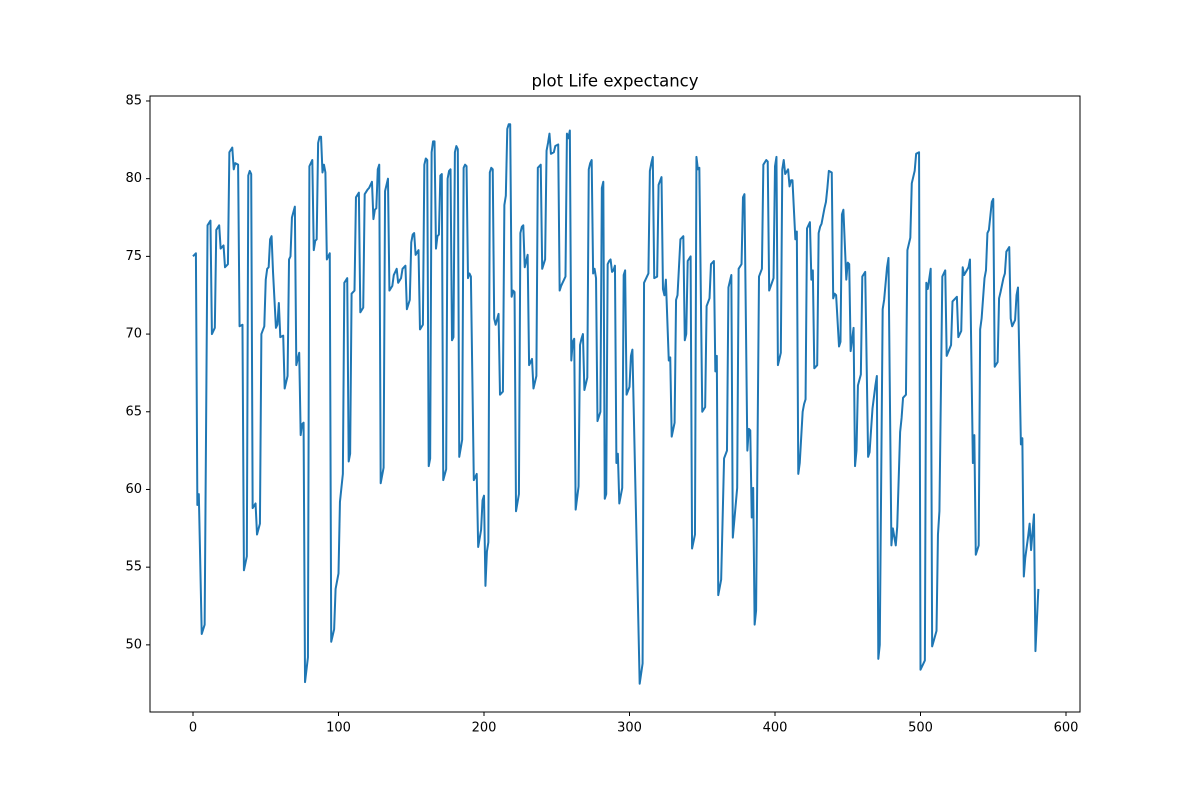  Describe the element at coordinates (133, 411) in the screenshot. I see `y-tick-label: 65` at that location.